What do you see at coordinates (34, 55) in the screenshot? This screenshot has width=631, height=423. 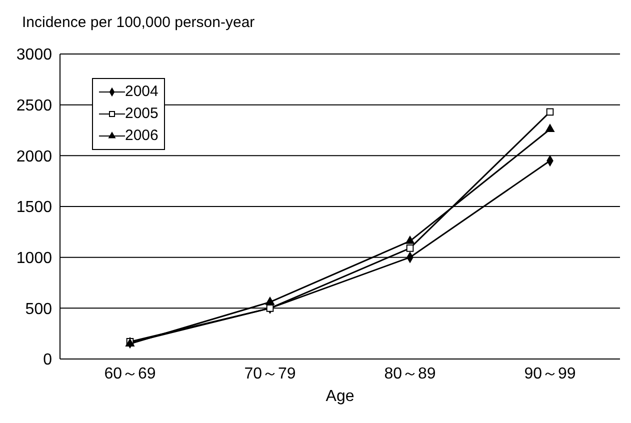 I see `y-tick-label: 3000` at bounding box center [34, 55].